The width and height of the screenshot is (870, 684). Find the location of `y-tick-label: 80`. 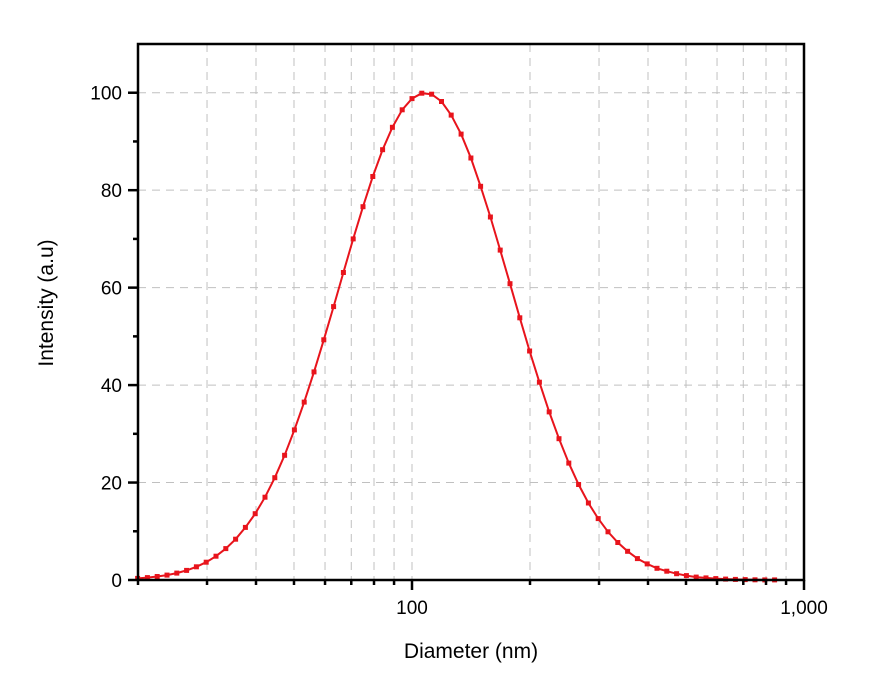

y-tick-label: 80 is located at coordinates (111, 191).